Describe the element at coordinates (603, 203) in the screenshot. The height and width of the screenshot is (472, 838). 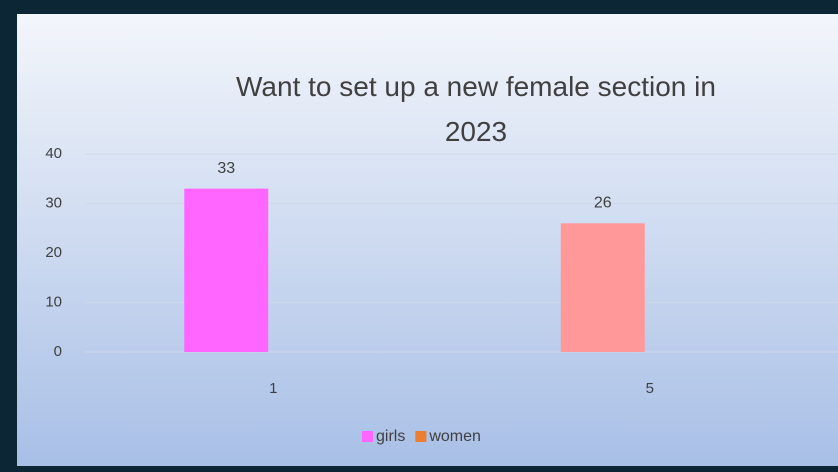
I see `data-label: 26` at that location.